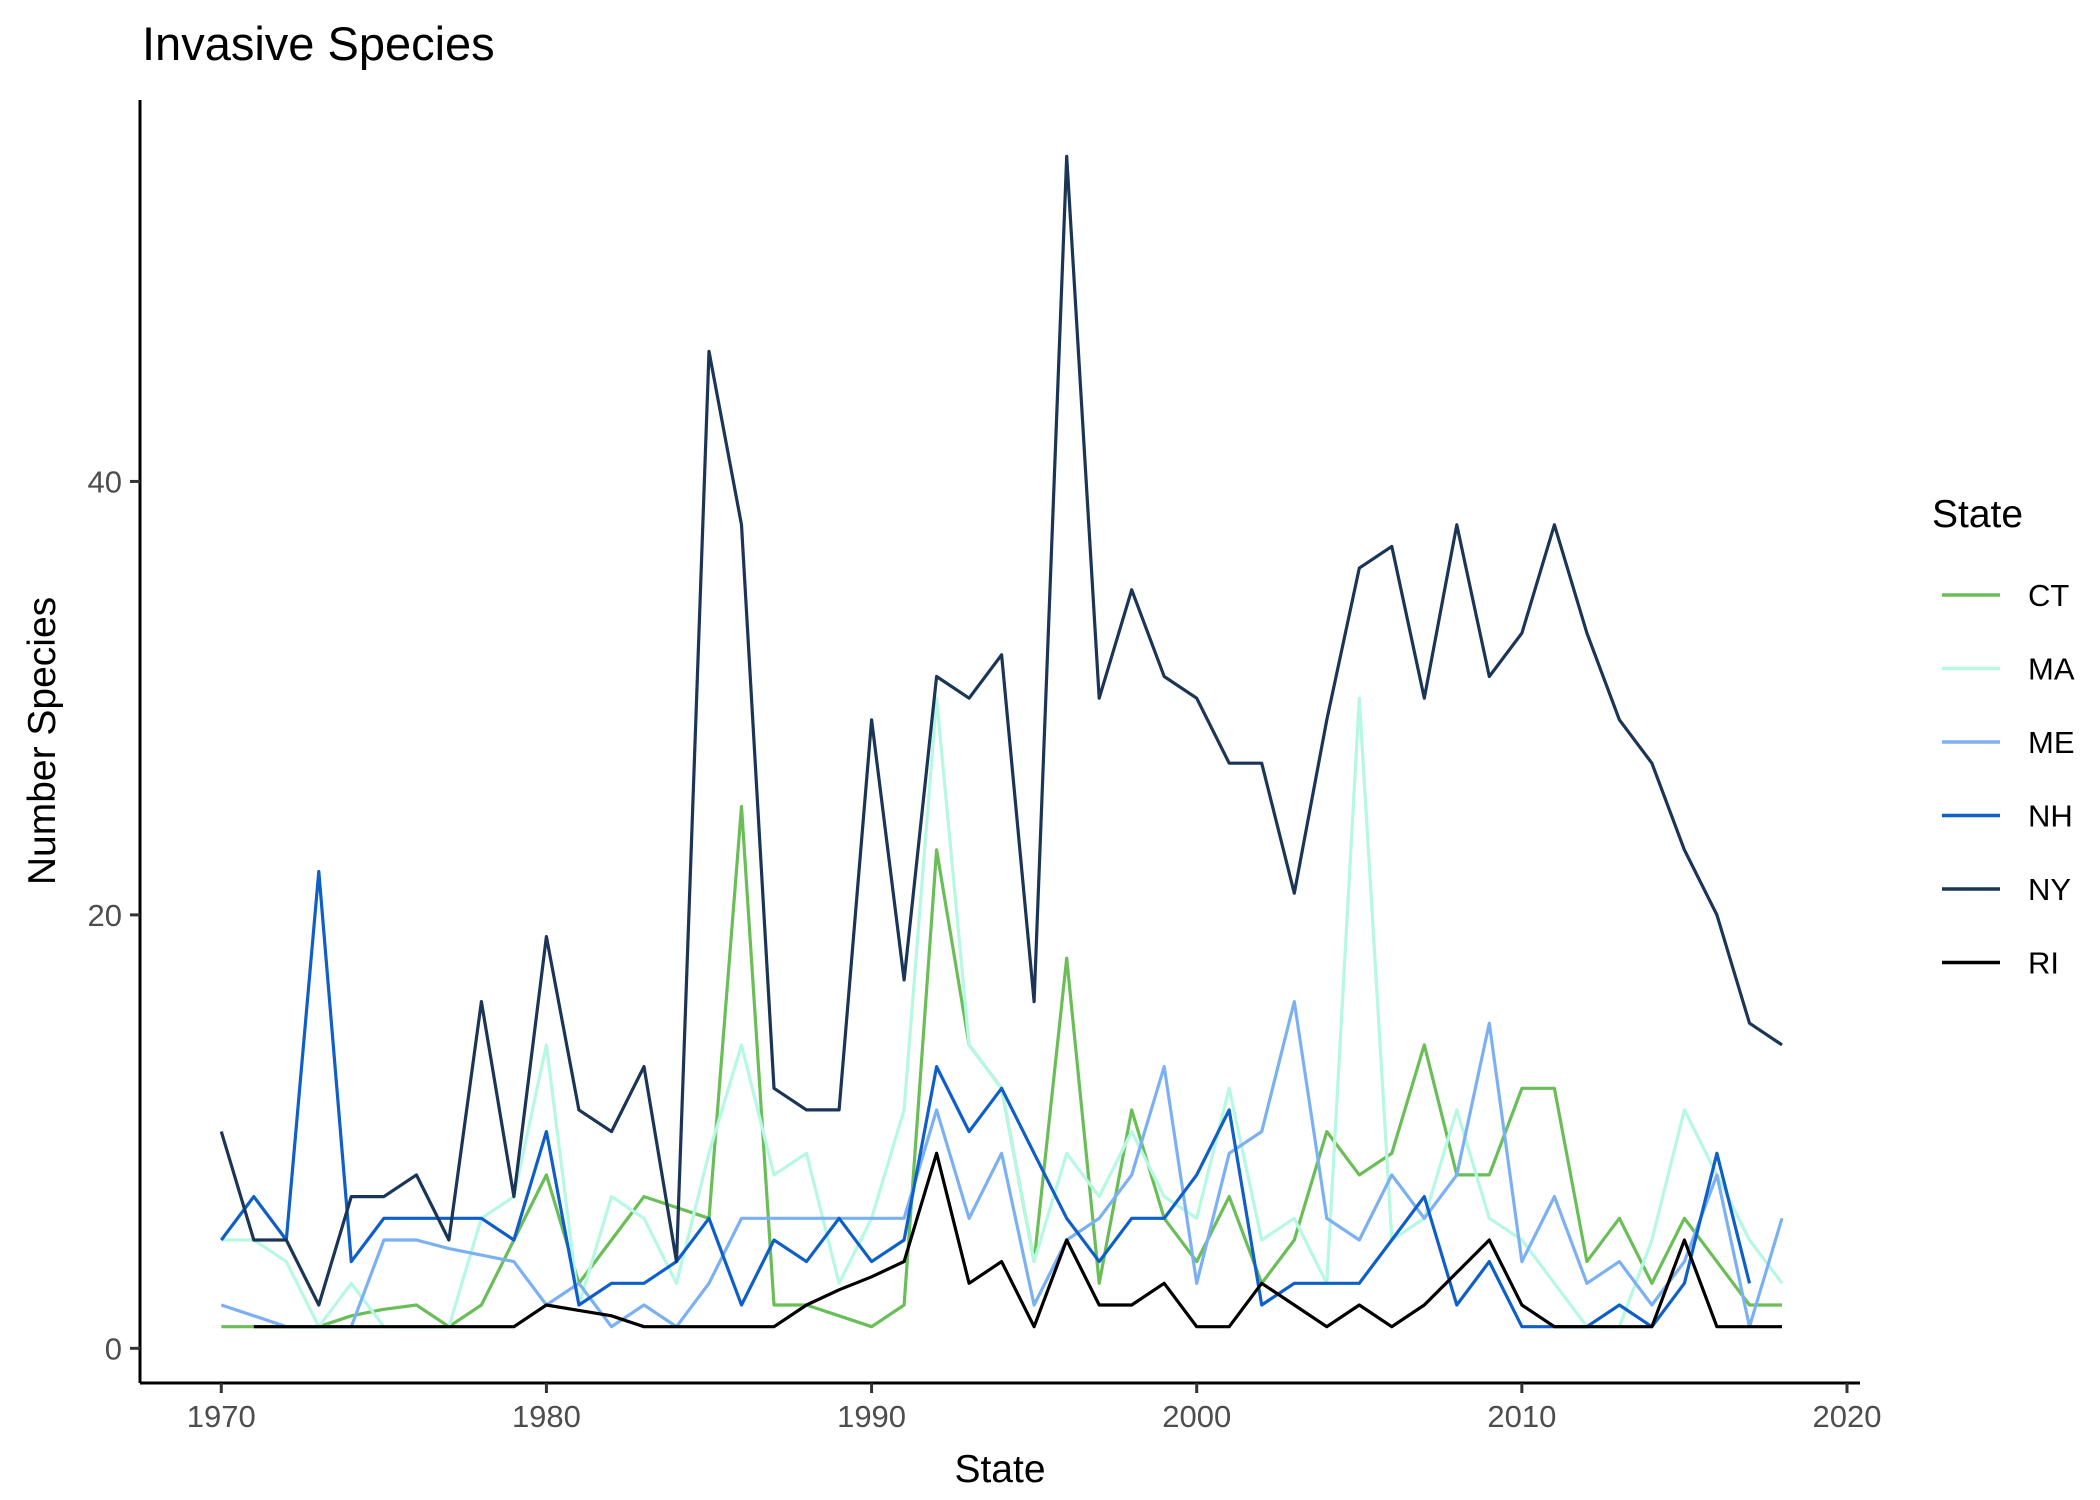 This screenshot has height=1500, width=2100. What do you see at coordinates (2008, 779) in the screenshot?
I see `legend-items: CT MA ME NH NY RI` at bounding box center [2008, 779].